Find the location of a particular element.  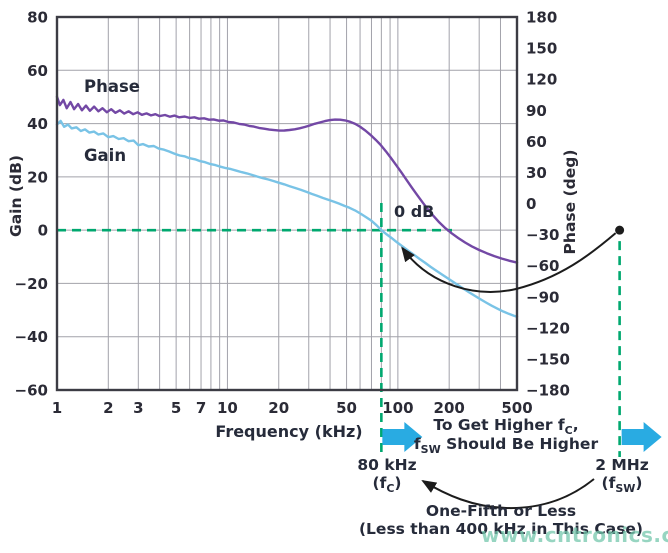

phase-tick-label: 60 is located at coordinates (536, 142).